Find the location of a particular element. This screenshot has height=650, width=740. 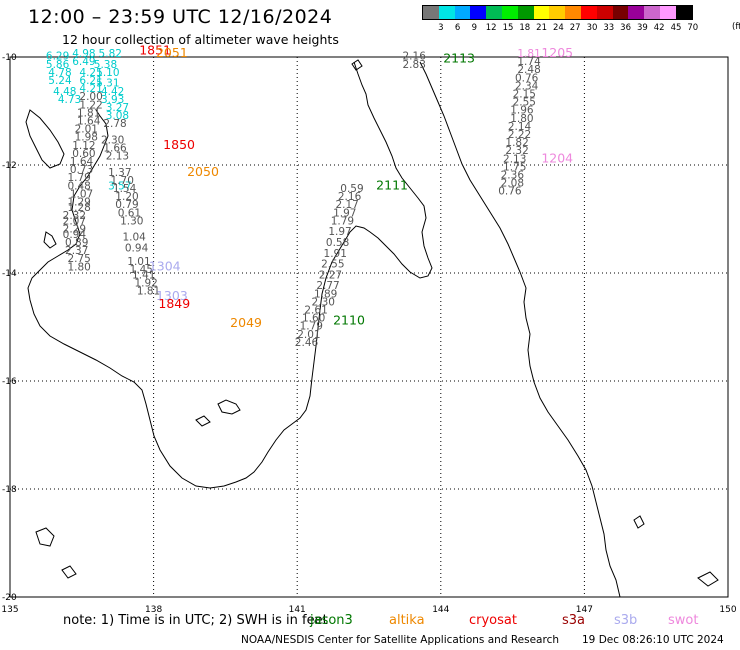

groote-island is located at coordinates (50, 240).